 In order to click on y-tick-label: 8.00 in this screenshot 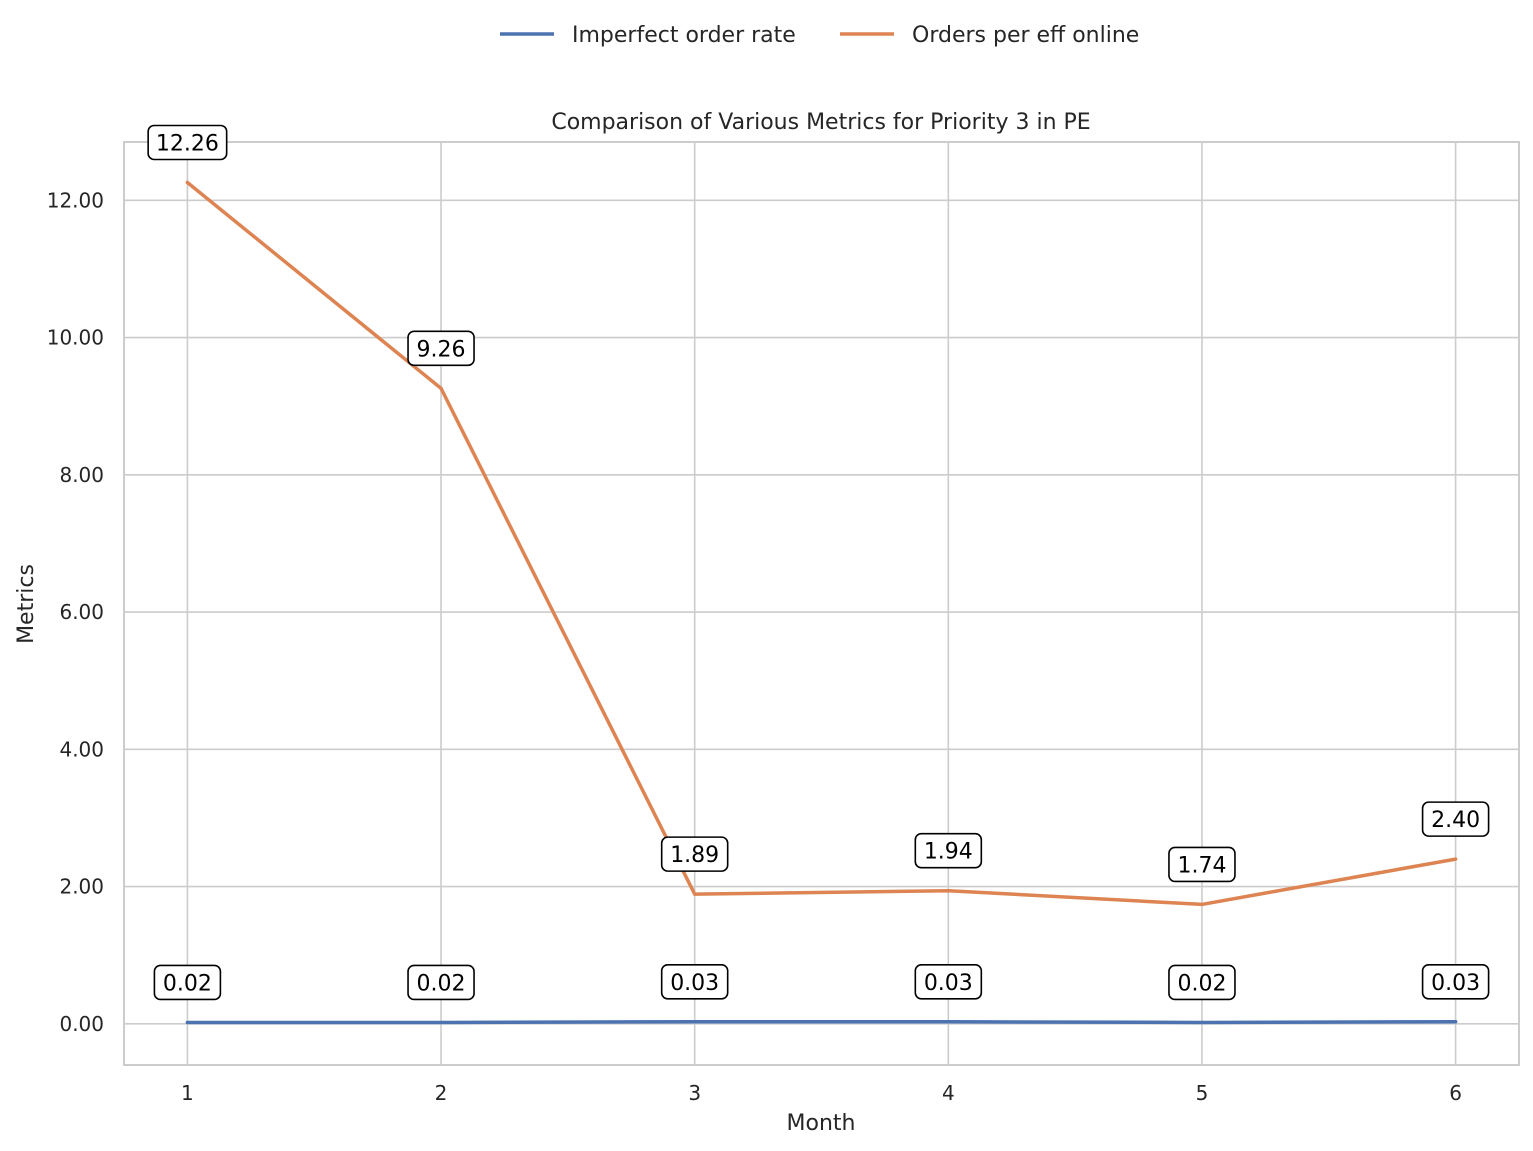, I will do `click(81, 475)`.